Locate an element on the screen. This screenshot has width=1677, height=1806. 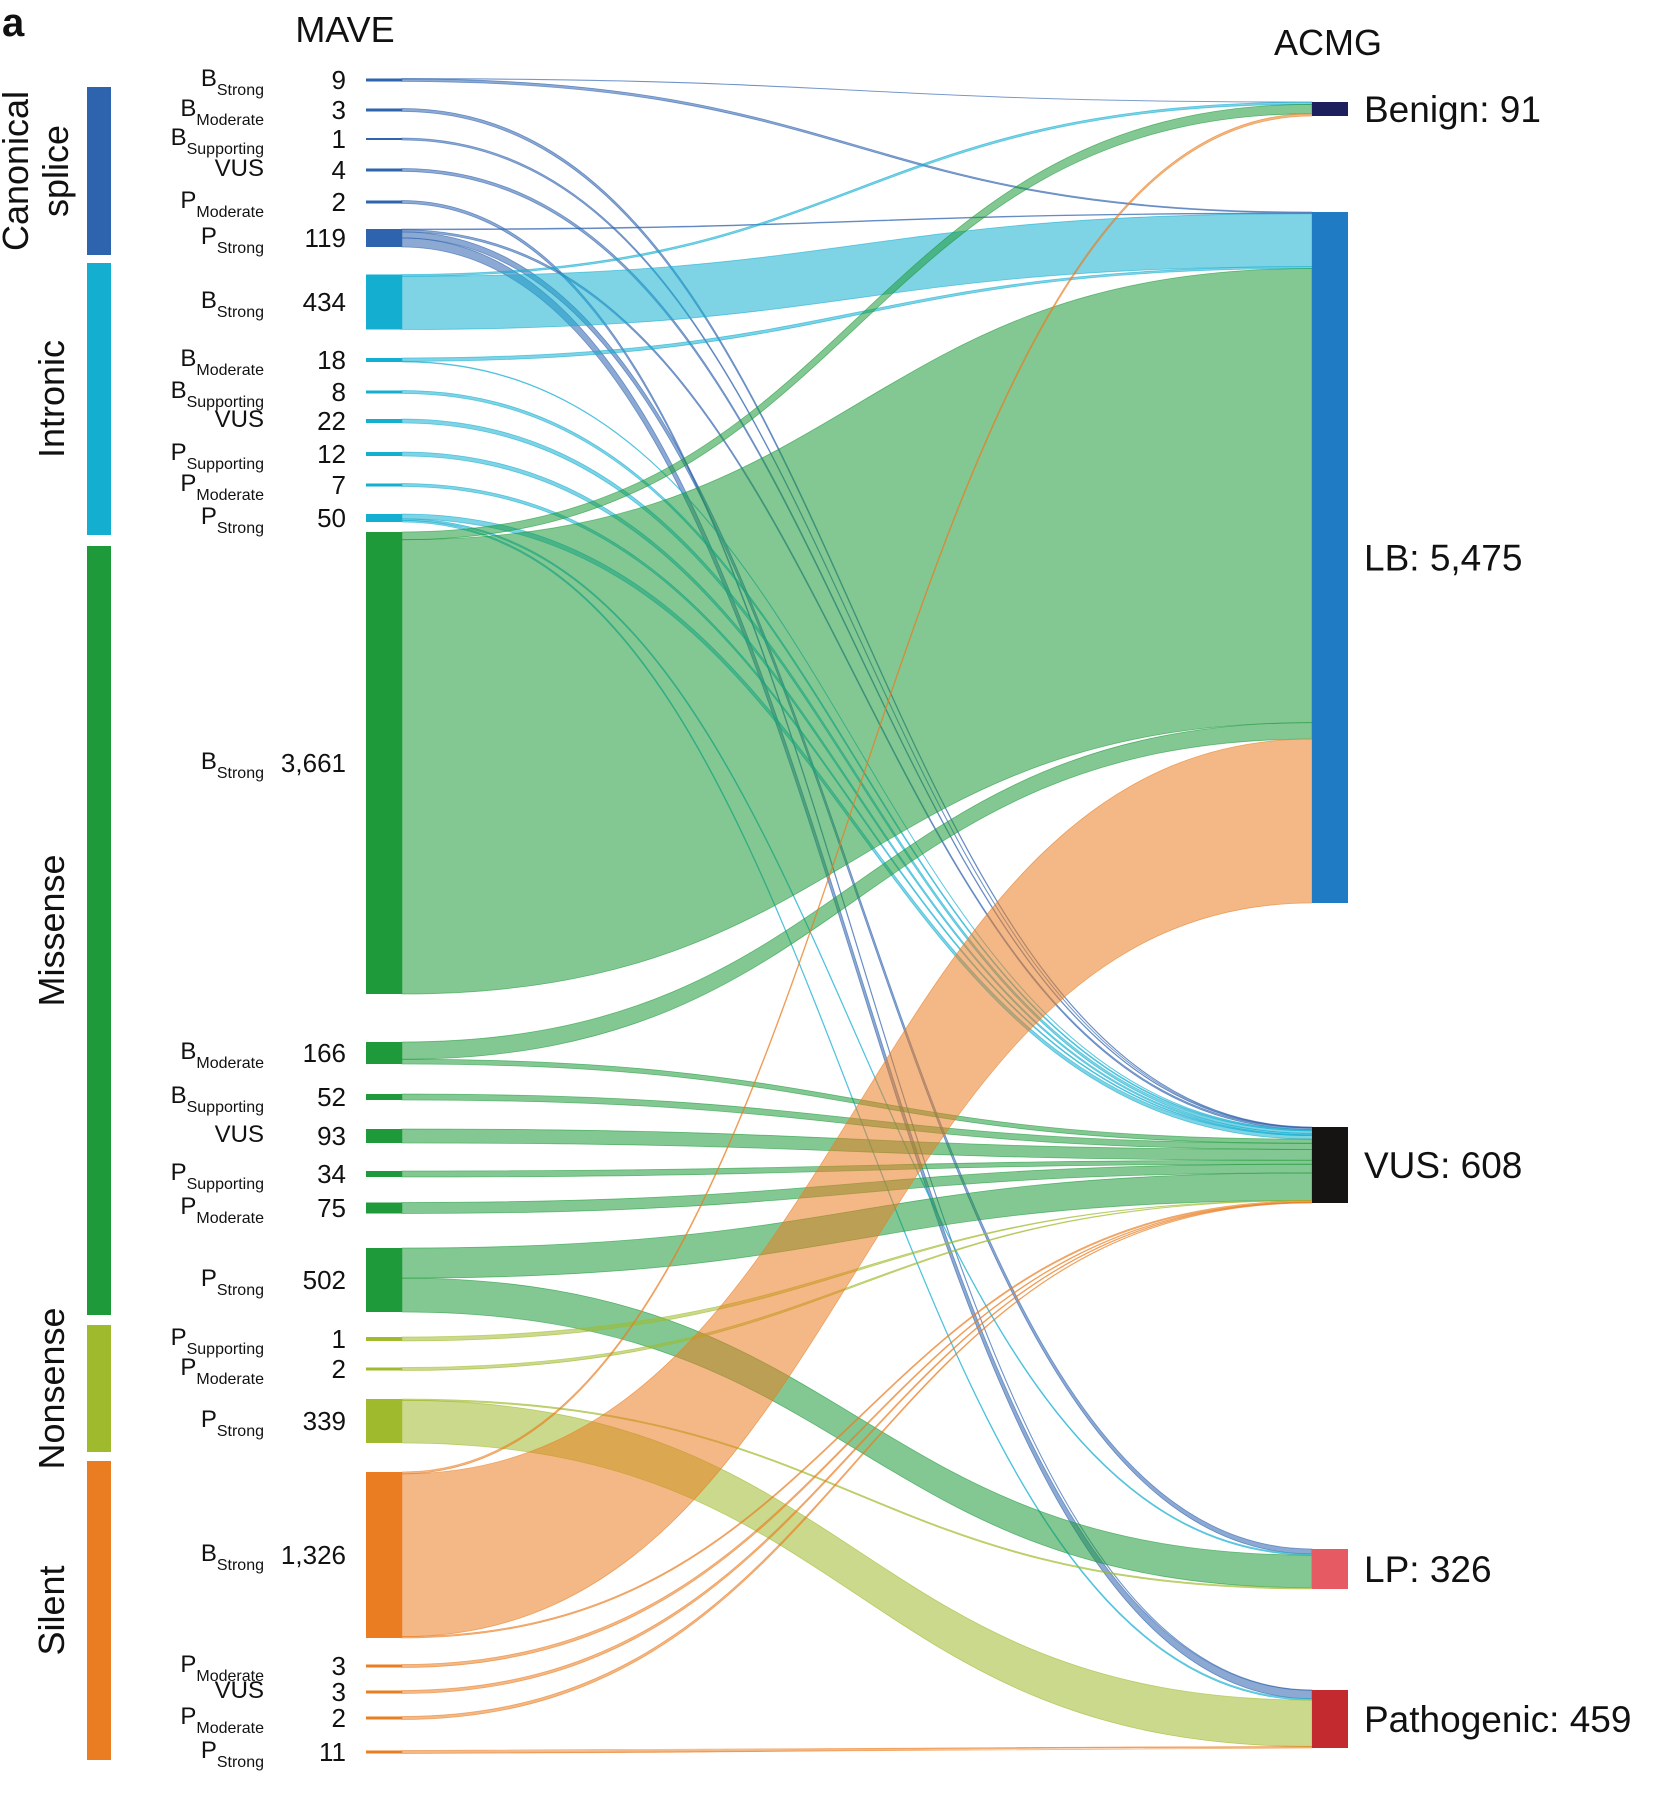
group-label-silent: Silent is located at coordinates (51, 1610).